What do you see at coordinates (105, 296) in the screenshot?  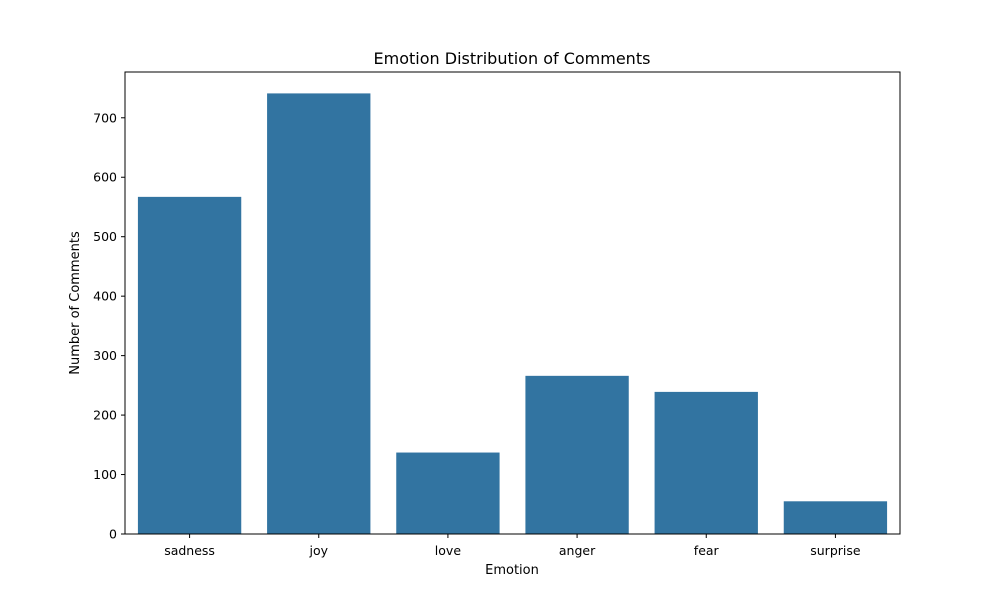 I see `y-tick-label: 400` at bounding box center [105, 296].